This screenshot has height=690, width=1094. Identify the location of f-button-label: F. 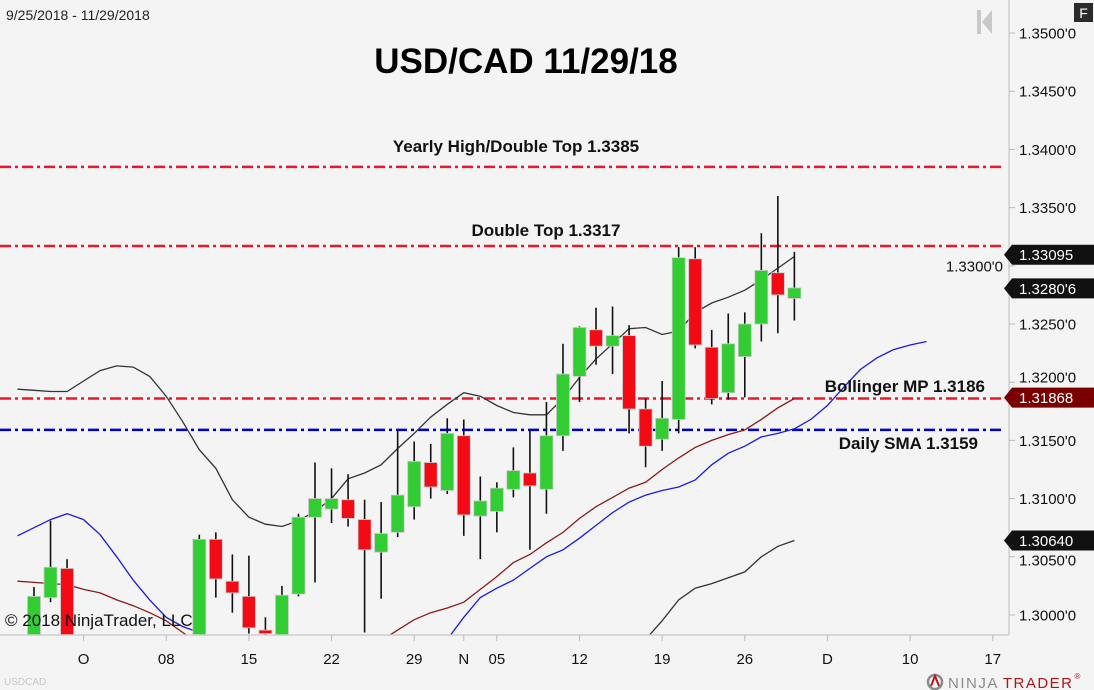
(1083, 13).